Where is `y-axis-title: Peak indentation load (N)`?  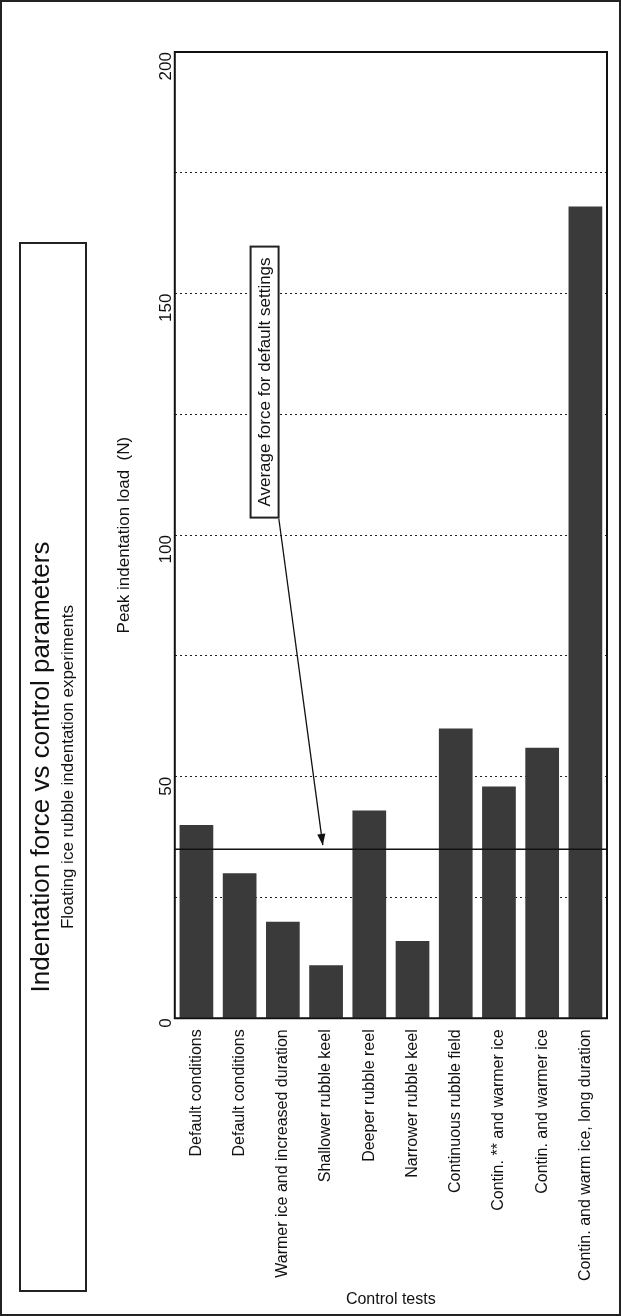 y-axis-title: Peak indentation load (N) is located at coordinates (123, 535).